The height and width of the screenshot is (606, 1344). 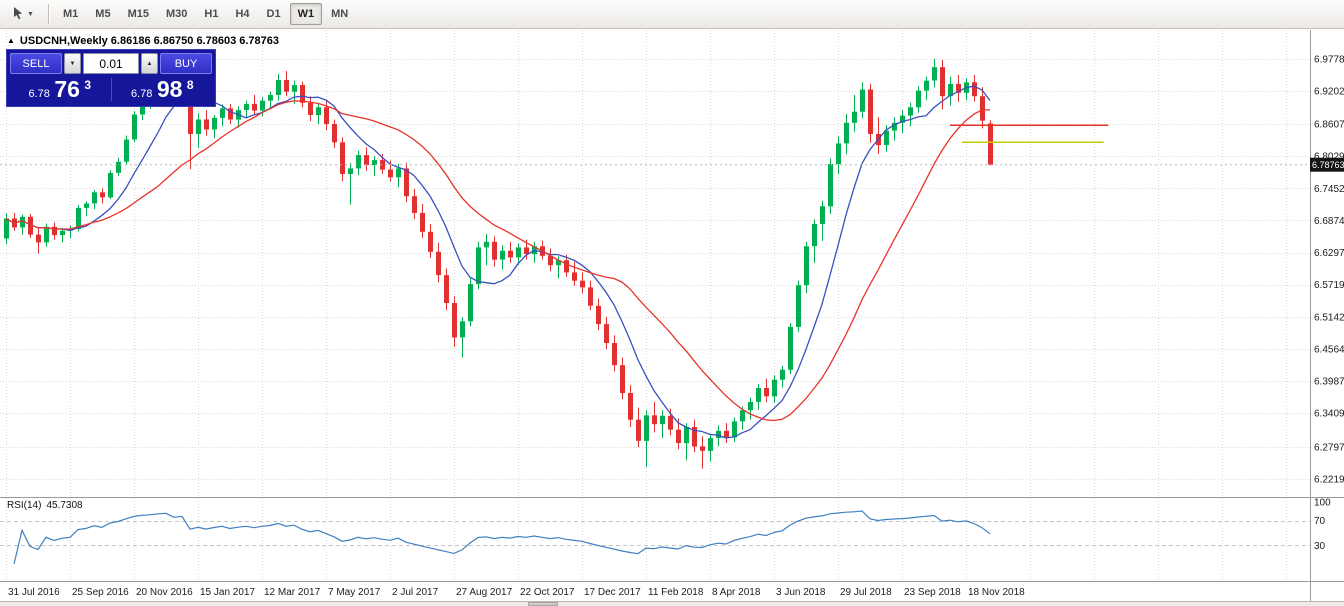 I want to click on timeframe-button-m15: M15, so click(x=138, y=14).